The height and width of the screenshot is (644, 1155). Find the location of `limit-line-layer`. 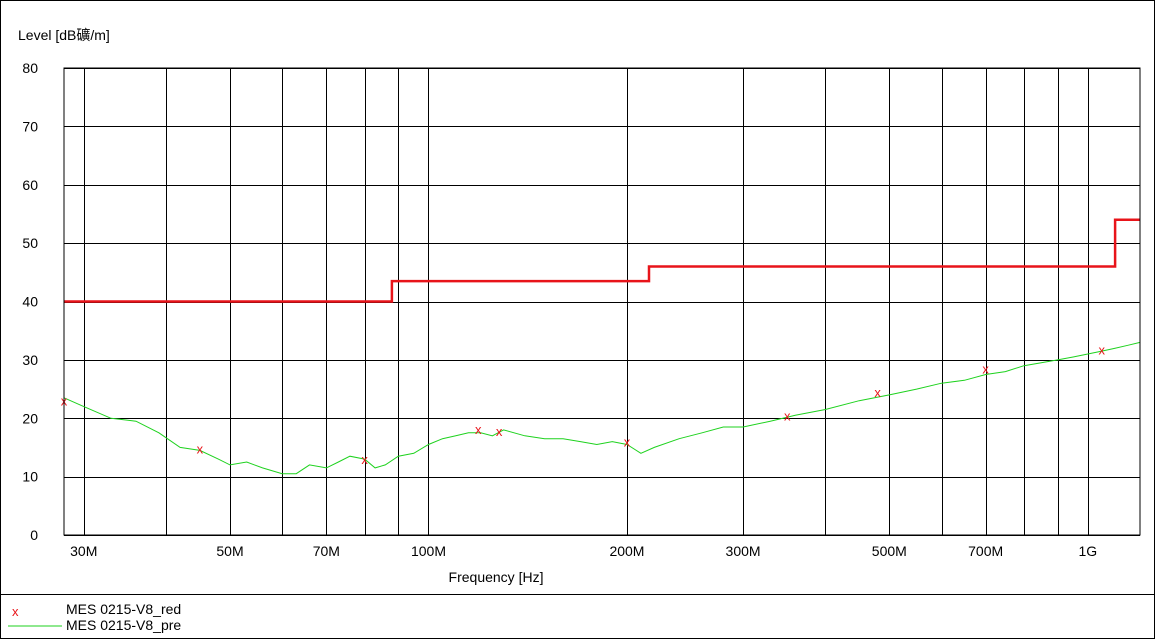

limit-line-layer is located at coordinates (602, 260).